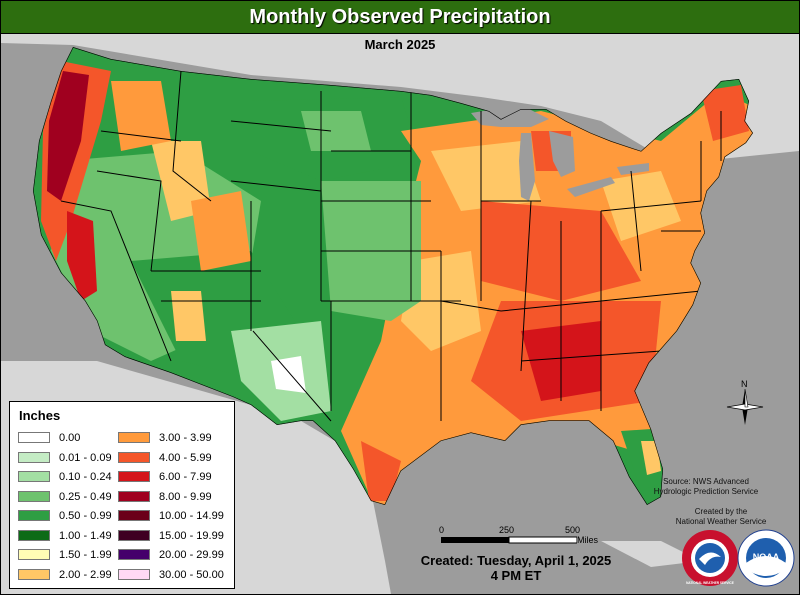 The height and width of the screenshot is (595, 800). What do you see at coordinates (191, 516) in the screenshot?
I see `legend-label: 10.00 - 14.99` at bounding box center [191, 516].